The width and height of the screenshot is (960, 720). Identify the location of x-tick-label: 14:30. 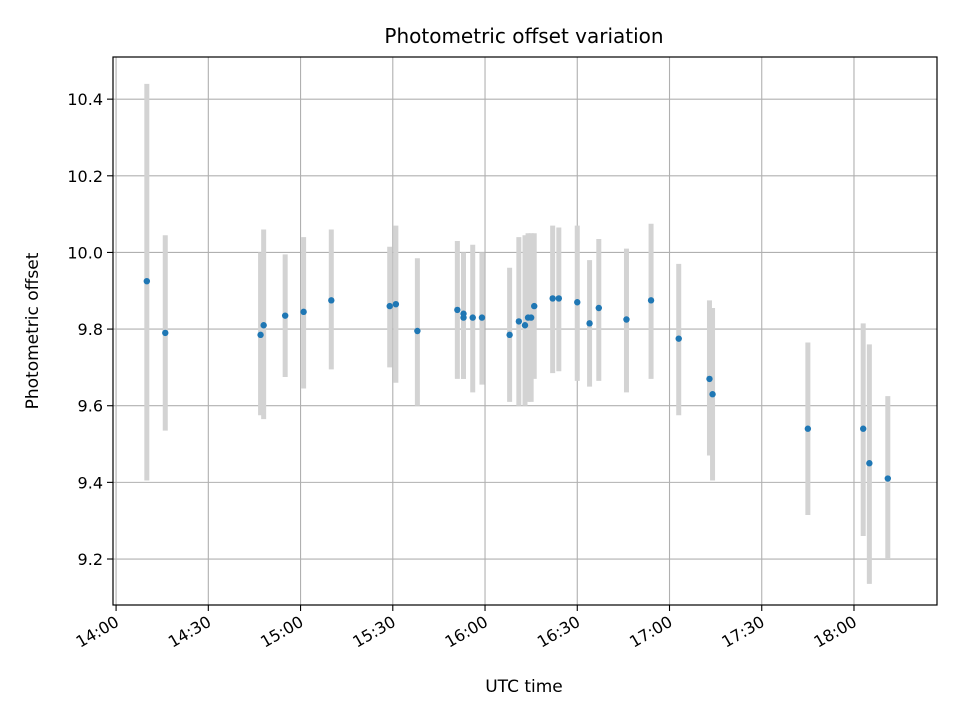
(189, 632).